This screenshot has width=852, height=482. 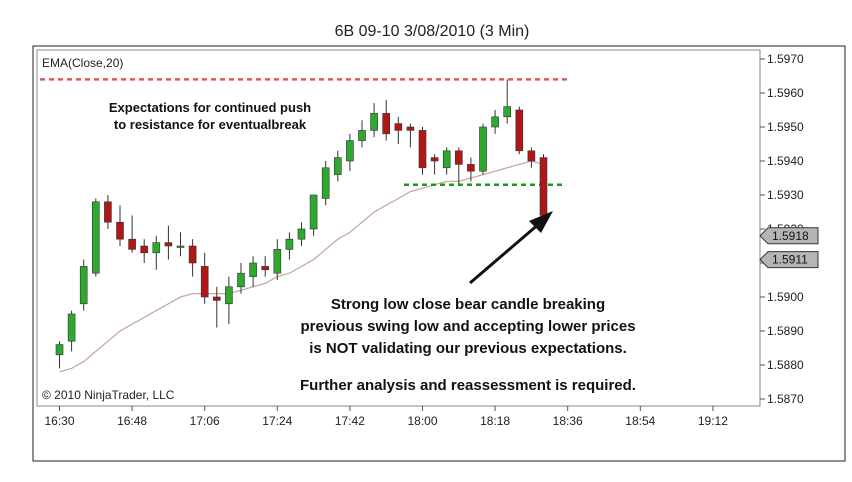 I want to click on price-marker-label: 1.5918, so click(x=790, y=236).